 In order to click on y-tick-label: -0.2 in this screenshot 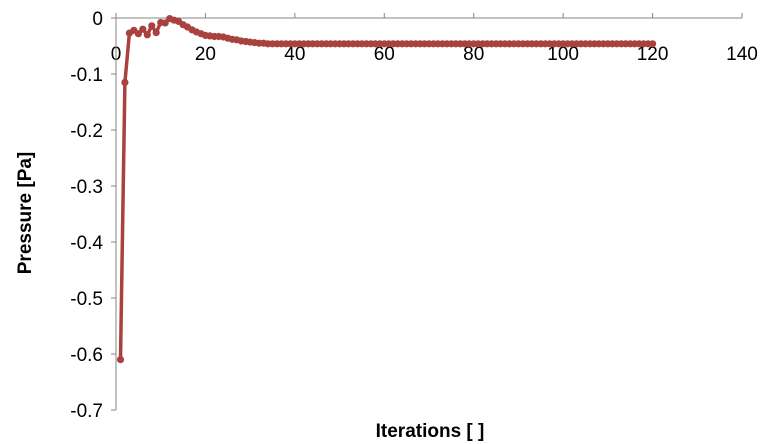, I will do `click(86, 131)`.